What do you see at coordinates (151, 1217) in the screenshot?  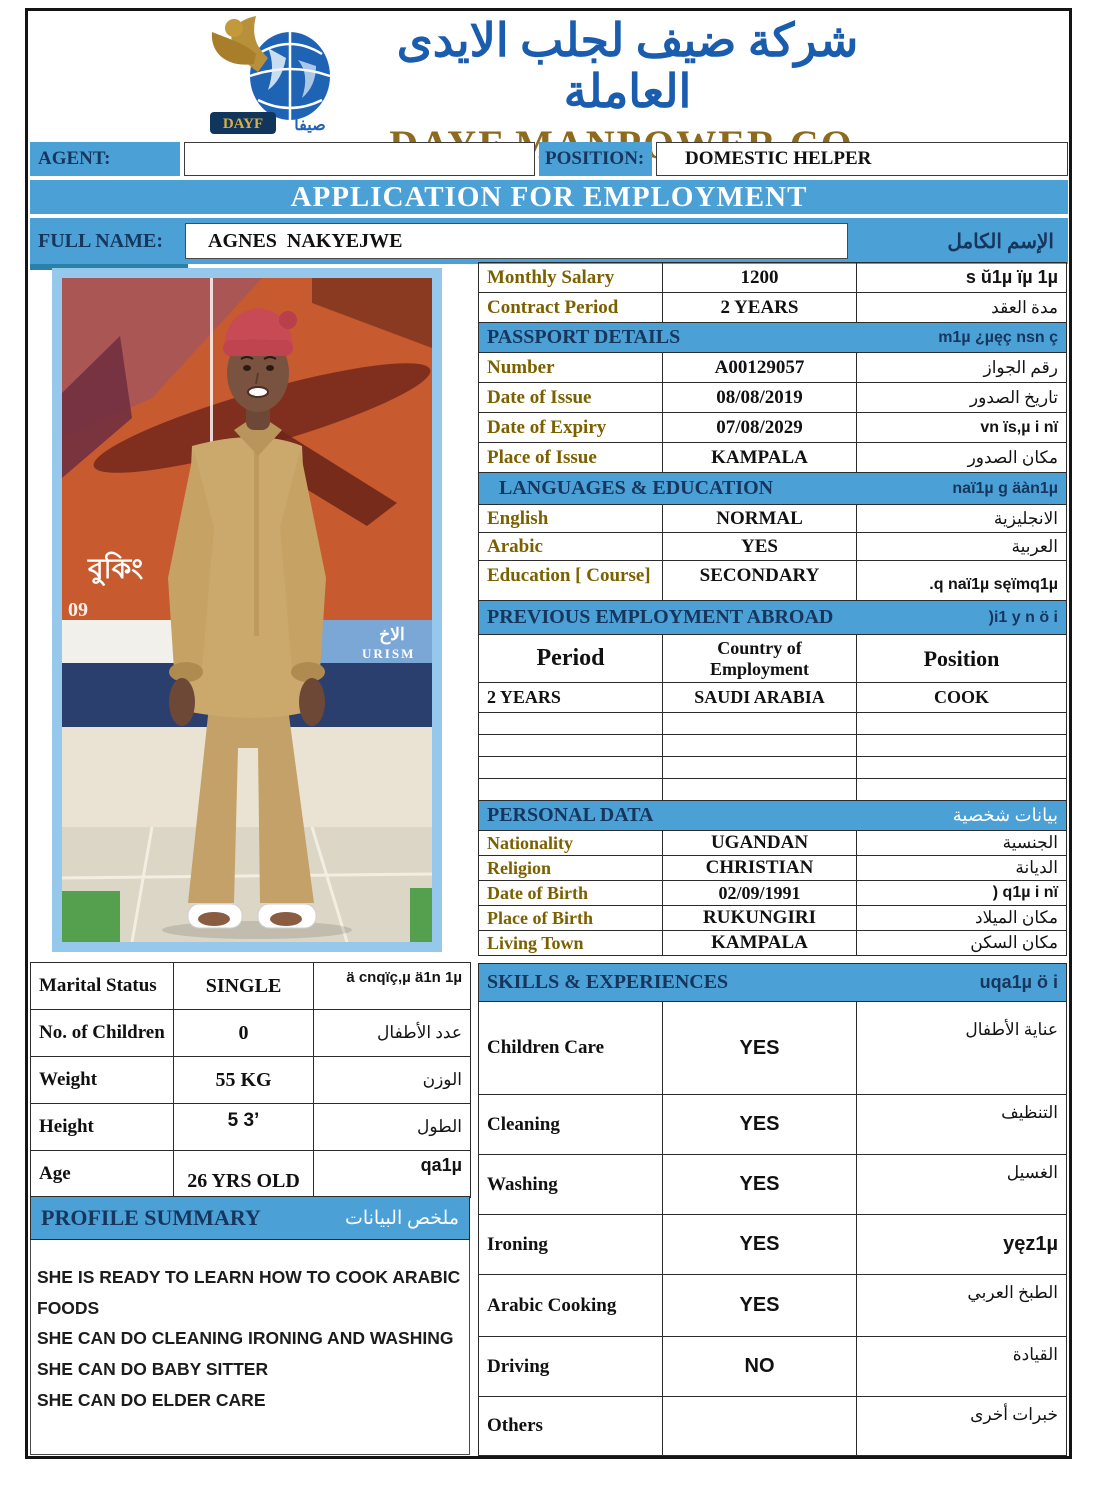 I see `section-title: PROFILE SUMMARY` at bounding box center [151, 1217].